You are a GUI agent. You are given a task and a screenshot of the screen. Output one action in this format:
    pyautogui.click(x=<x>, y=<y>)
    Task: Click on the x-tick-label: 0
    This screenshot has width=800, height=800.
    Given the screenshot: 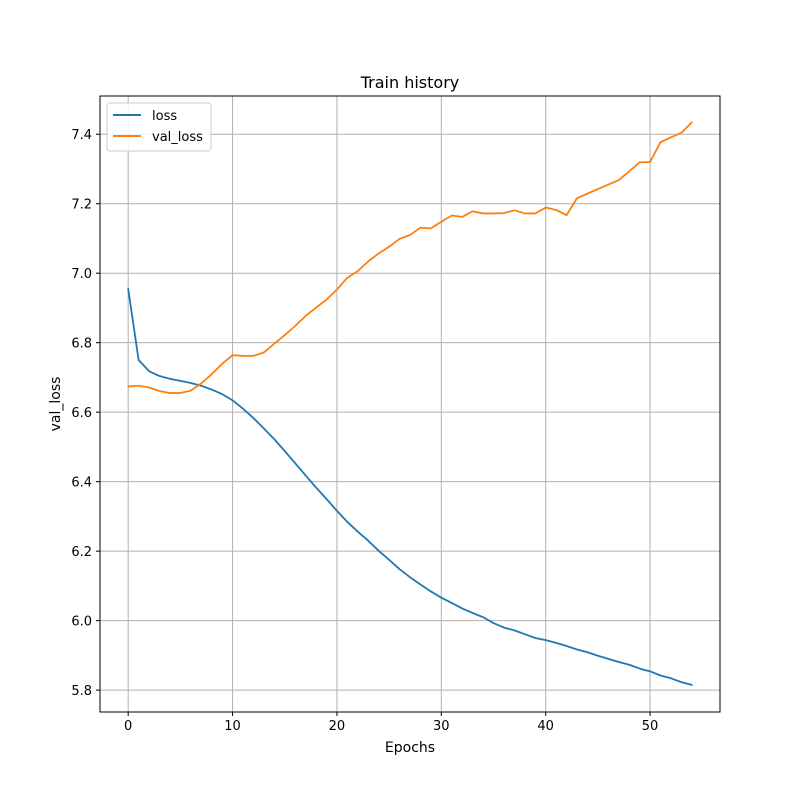 What is the action you would take?
    pyautogui.click(x=128, y=726)
    